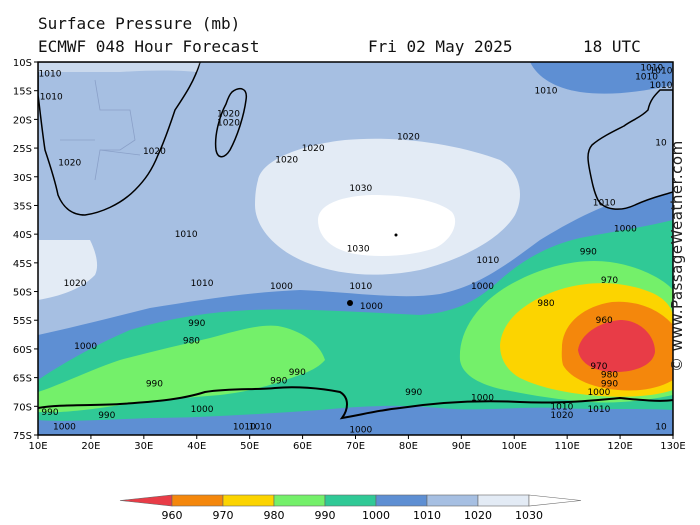  Describe the element at coordinates (22, 350) in the screenshot. I see `lat-tick-label: 60S` at that location.